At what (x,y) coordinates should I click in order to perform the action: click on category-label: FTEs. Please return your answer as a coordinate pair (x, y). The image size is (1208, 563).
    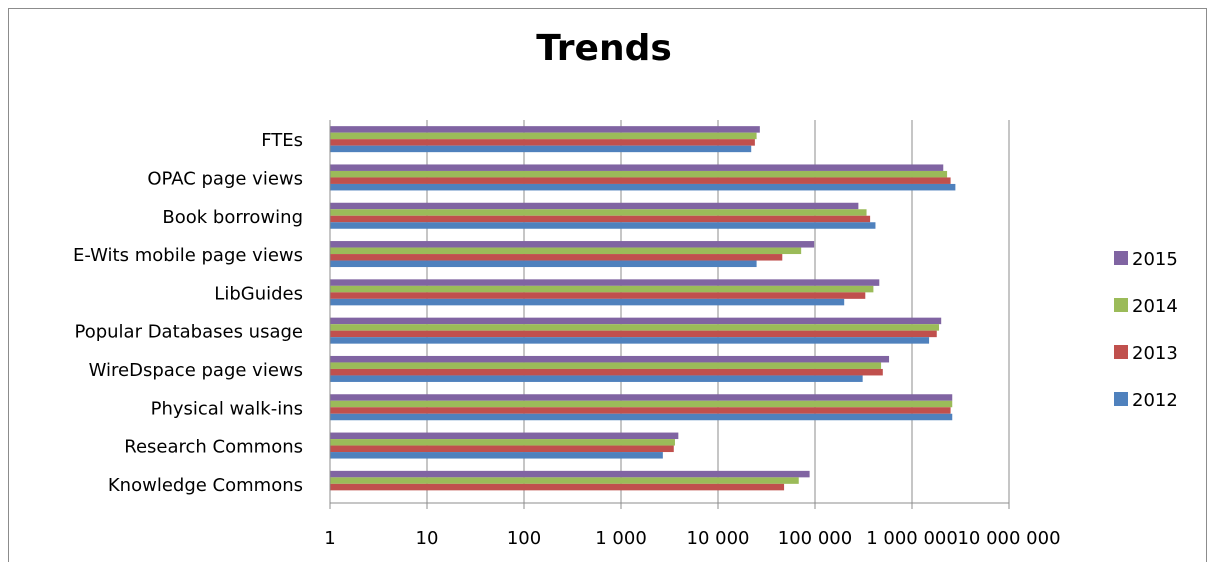
    Looking at the image, I should click on (282, 140).